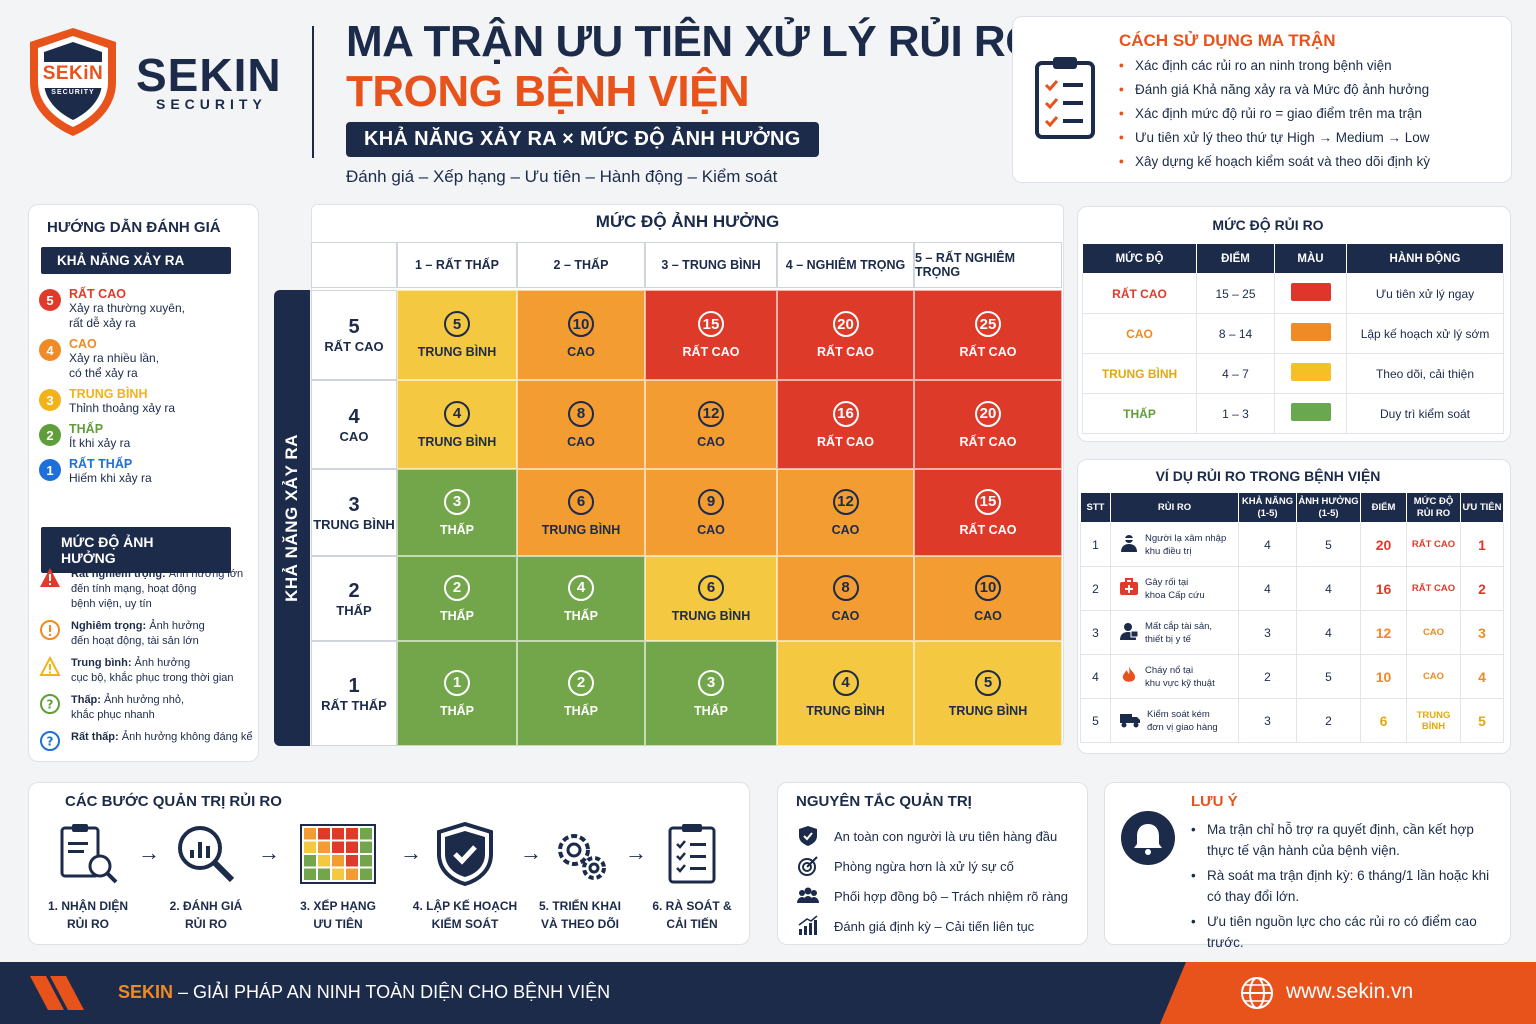 The width and height of the screenshot is (1536, 1024). What do you see at coordinates (988, 587) in the screenshot?
I see `cell-score: 10` at bounding box center [988, 587].